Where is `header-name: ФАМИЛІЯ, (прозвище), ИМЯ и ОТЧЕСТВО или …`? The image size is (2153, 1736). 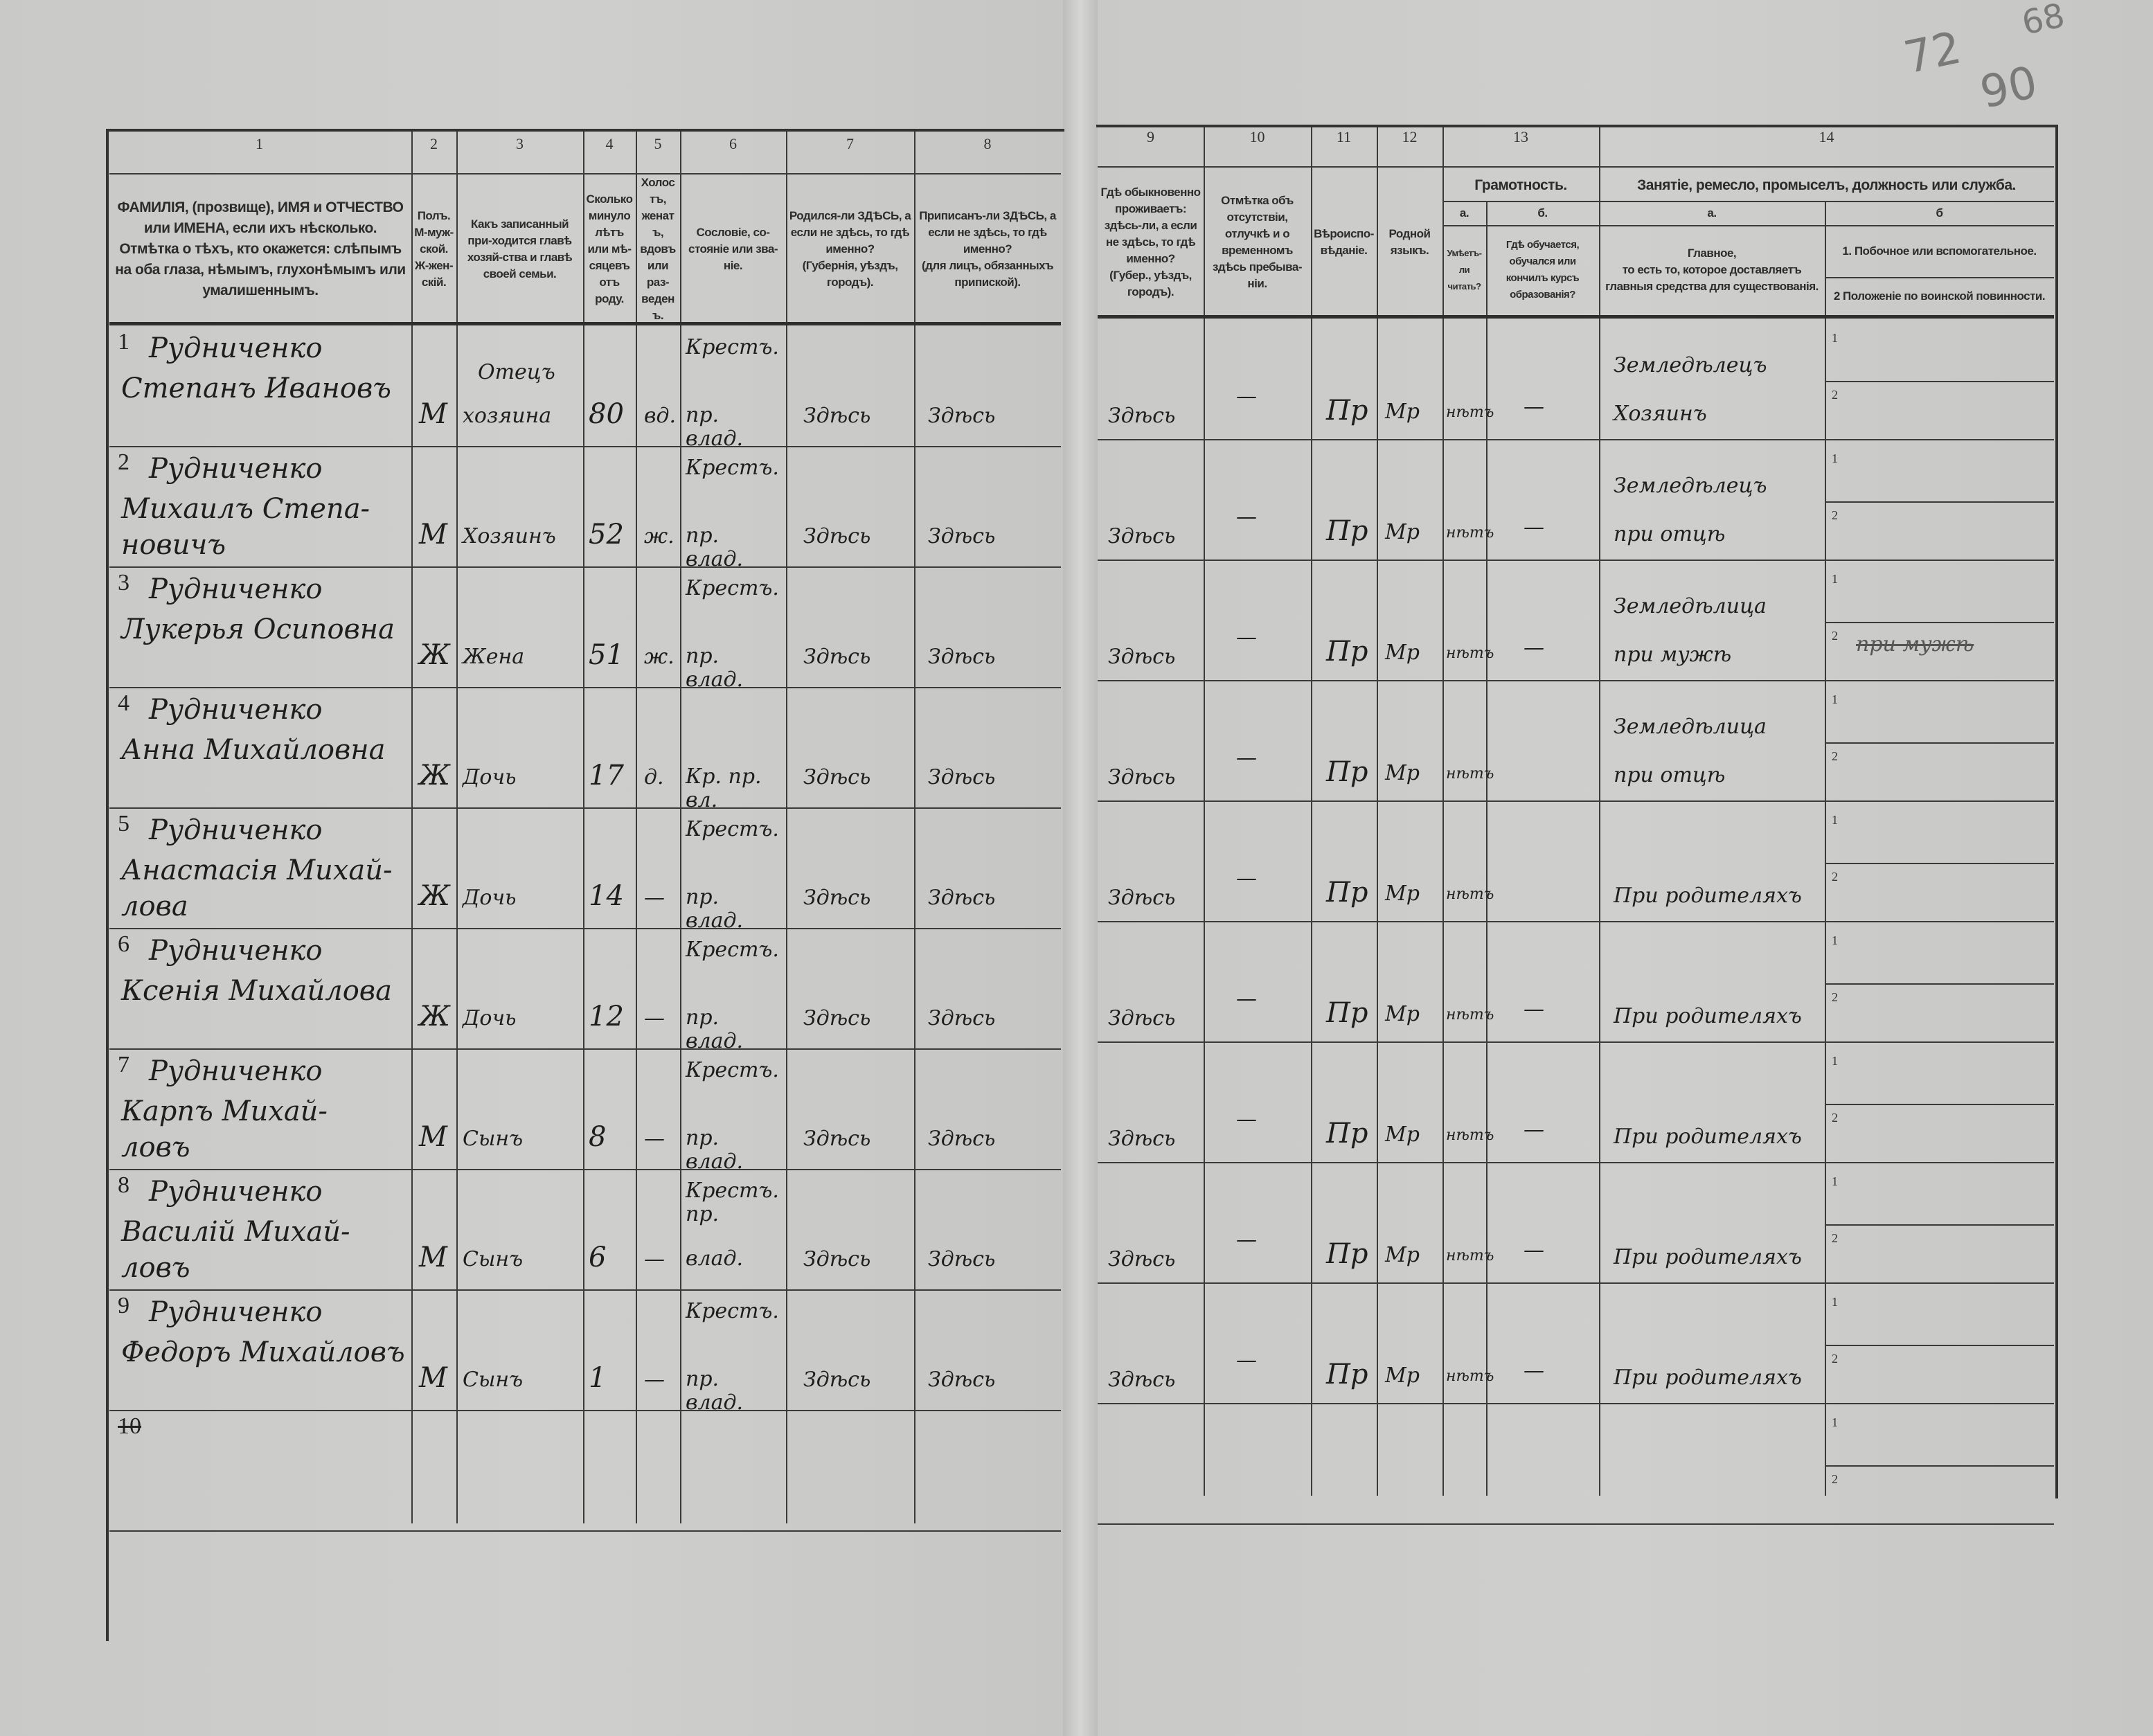 header-name: ФАМИЛІЯ, (прозвище), ИМЯ и ОТЧЕСТВО или … is located at coordinates (260, 248).